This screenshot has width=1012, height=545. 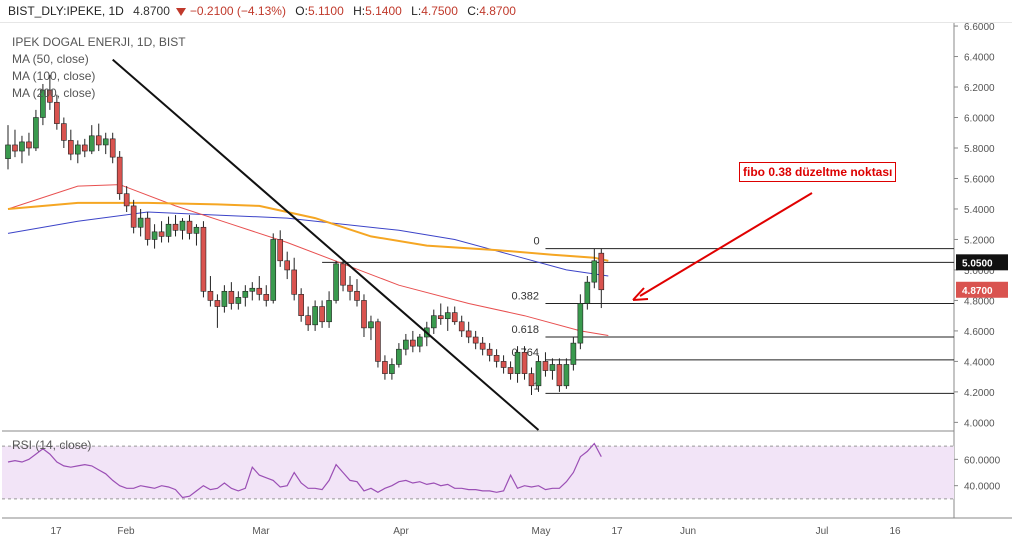 What do you see at coordinates (50, 59) in the screenshot?
I see `ma50-legend: MA (50, close)` at bounding box center [50, 59].